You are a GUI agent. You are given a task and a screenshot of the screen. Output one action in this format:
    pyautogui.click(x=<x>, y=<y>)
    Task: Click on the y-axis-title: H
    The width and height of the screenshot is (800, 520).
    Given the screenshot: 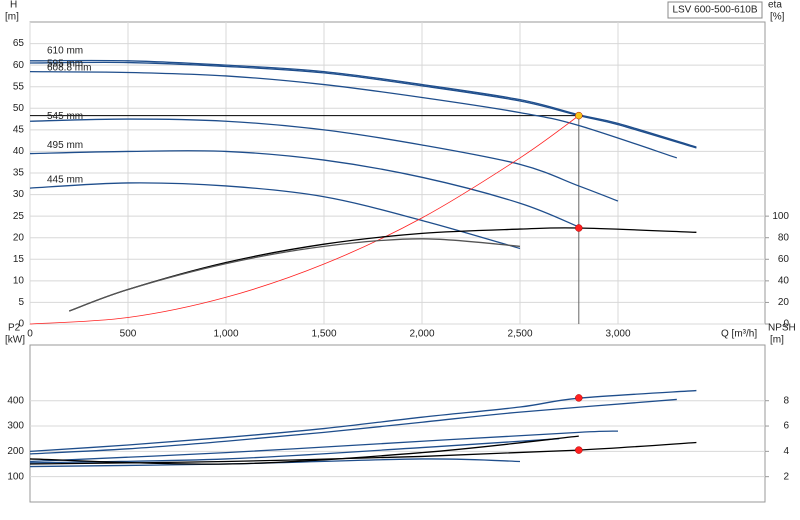 What is the action you would take?
    pyautogui.click(x=13, y=5)
    